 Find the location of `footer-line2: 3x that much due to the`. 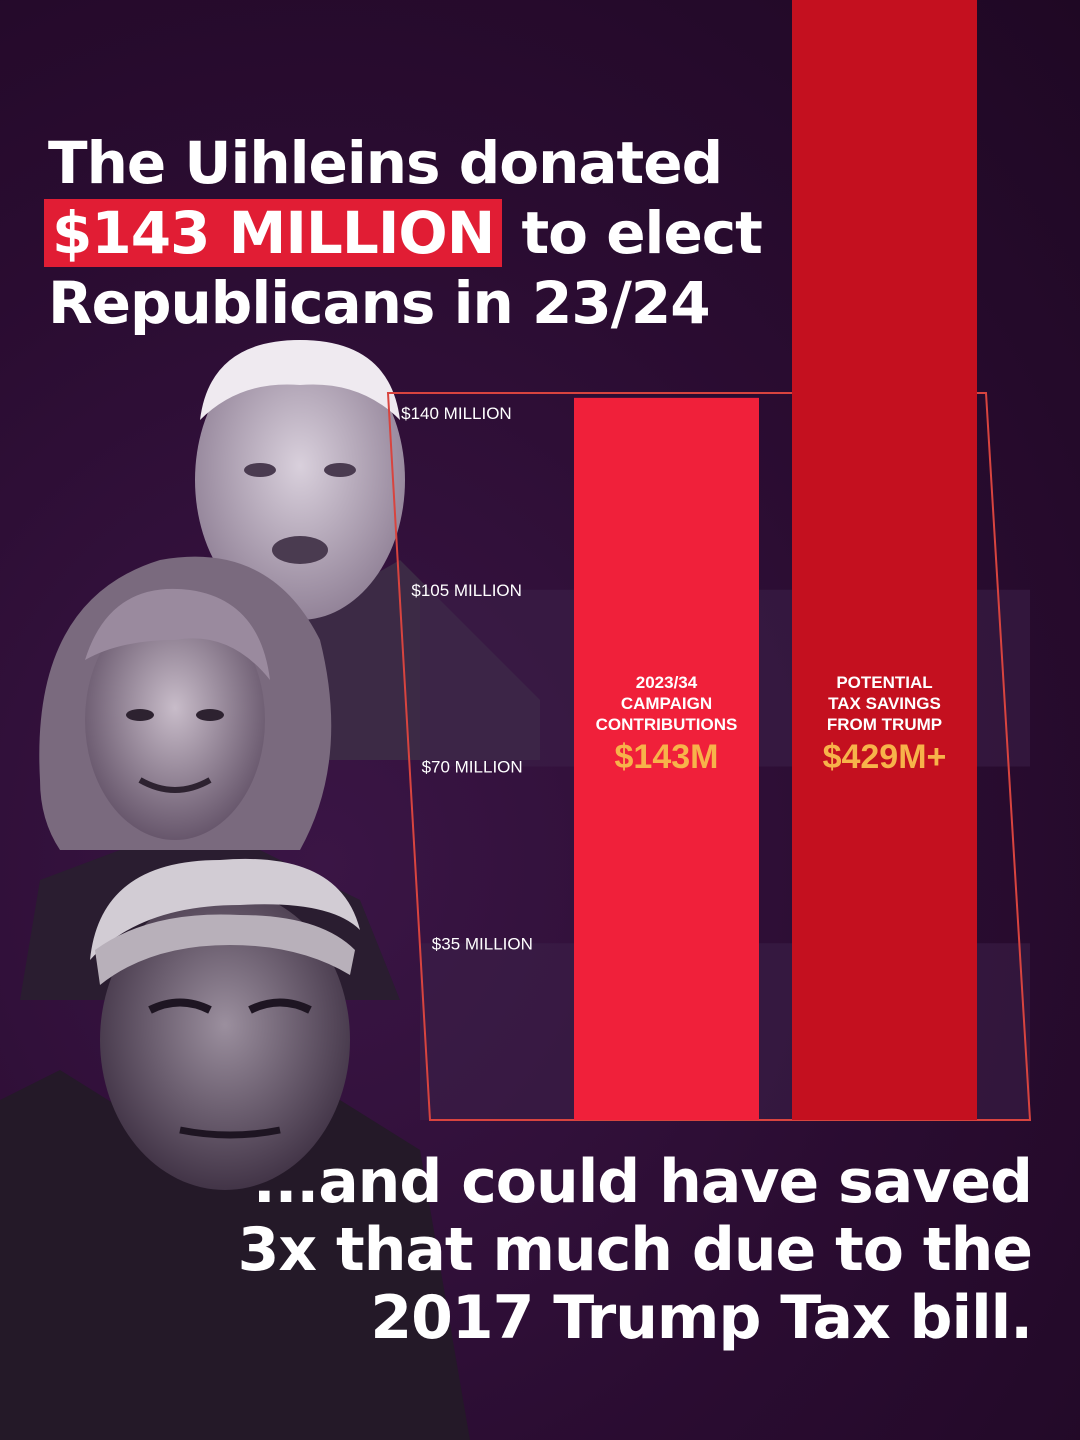

footer-line2: 3x that much due to the is located at coordinates (635, 1250).